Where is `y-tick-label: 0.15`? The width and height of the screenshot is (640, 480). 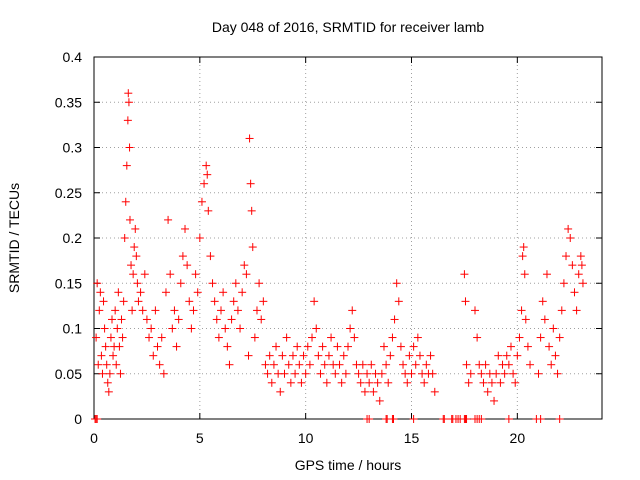
y-tick-label: 0.15 is located at coordinates (68, 283).